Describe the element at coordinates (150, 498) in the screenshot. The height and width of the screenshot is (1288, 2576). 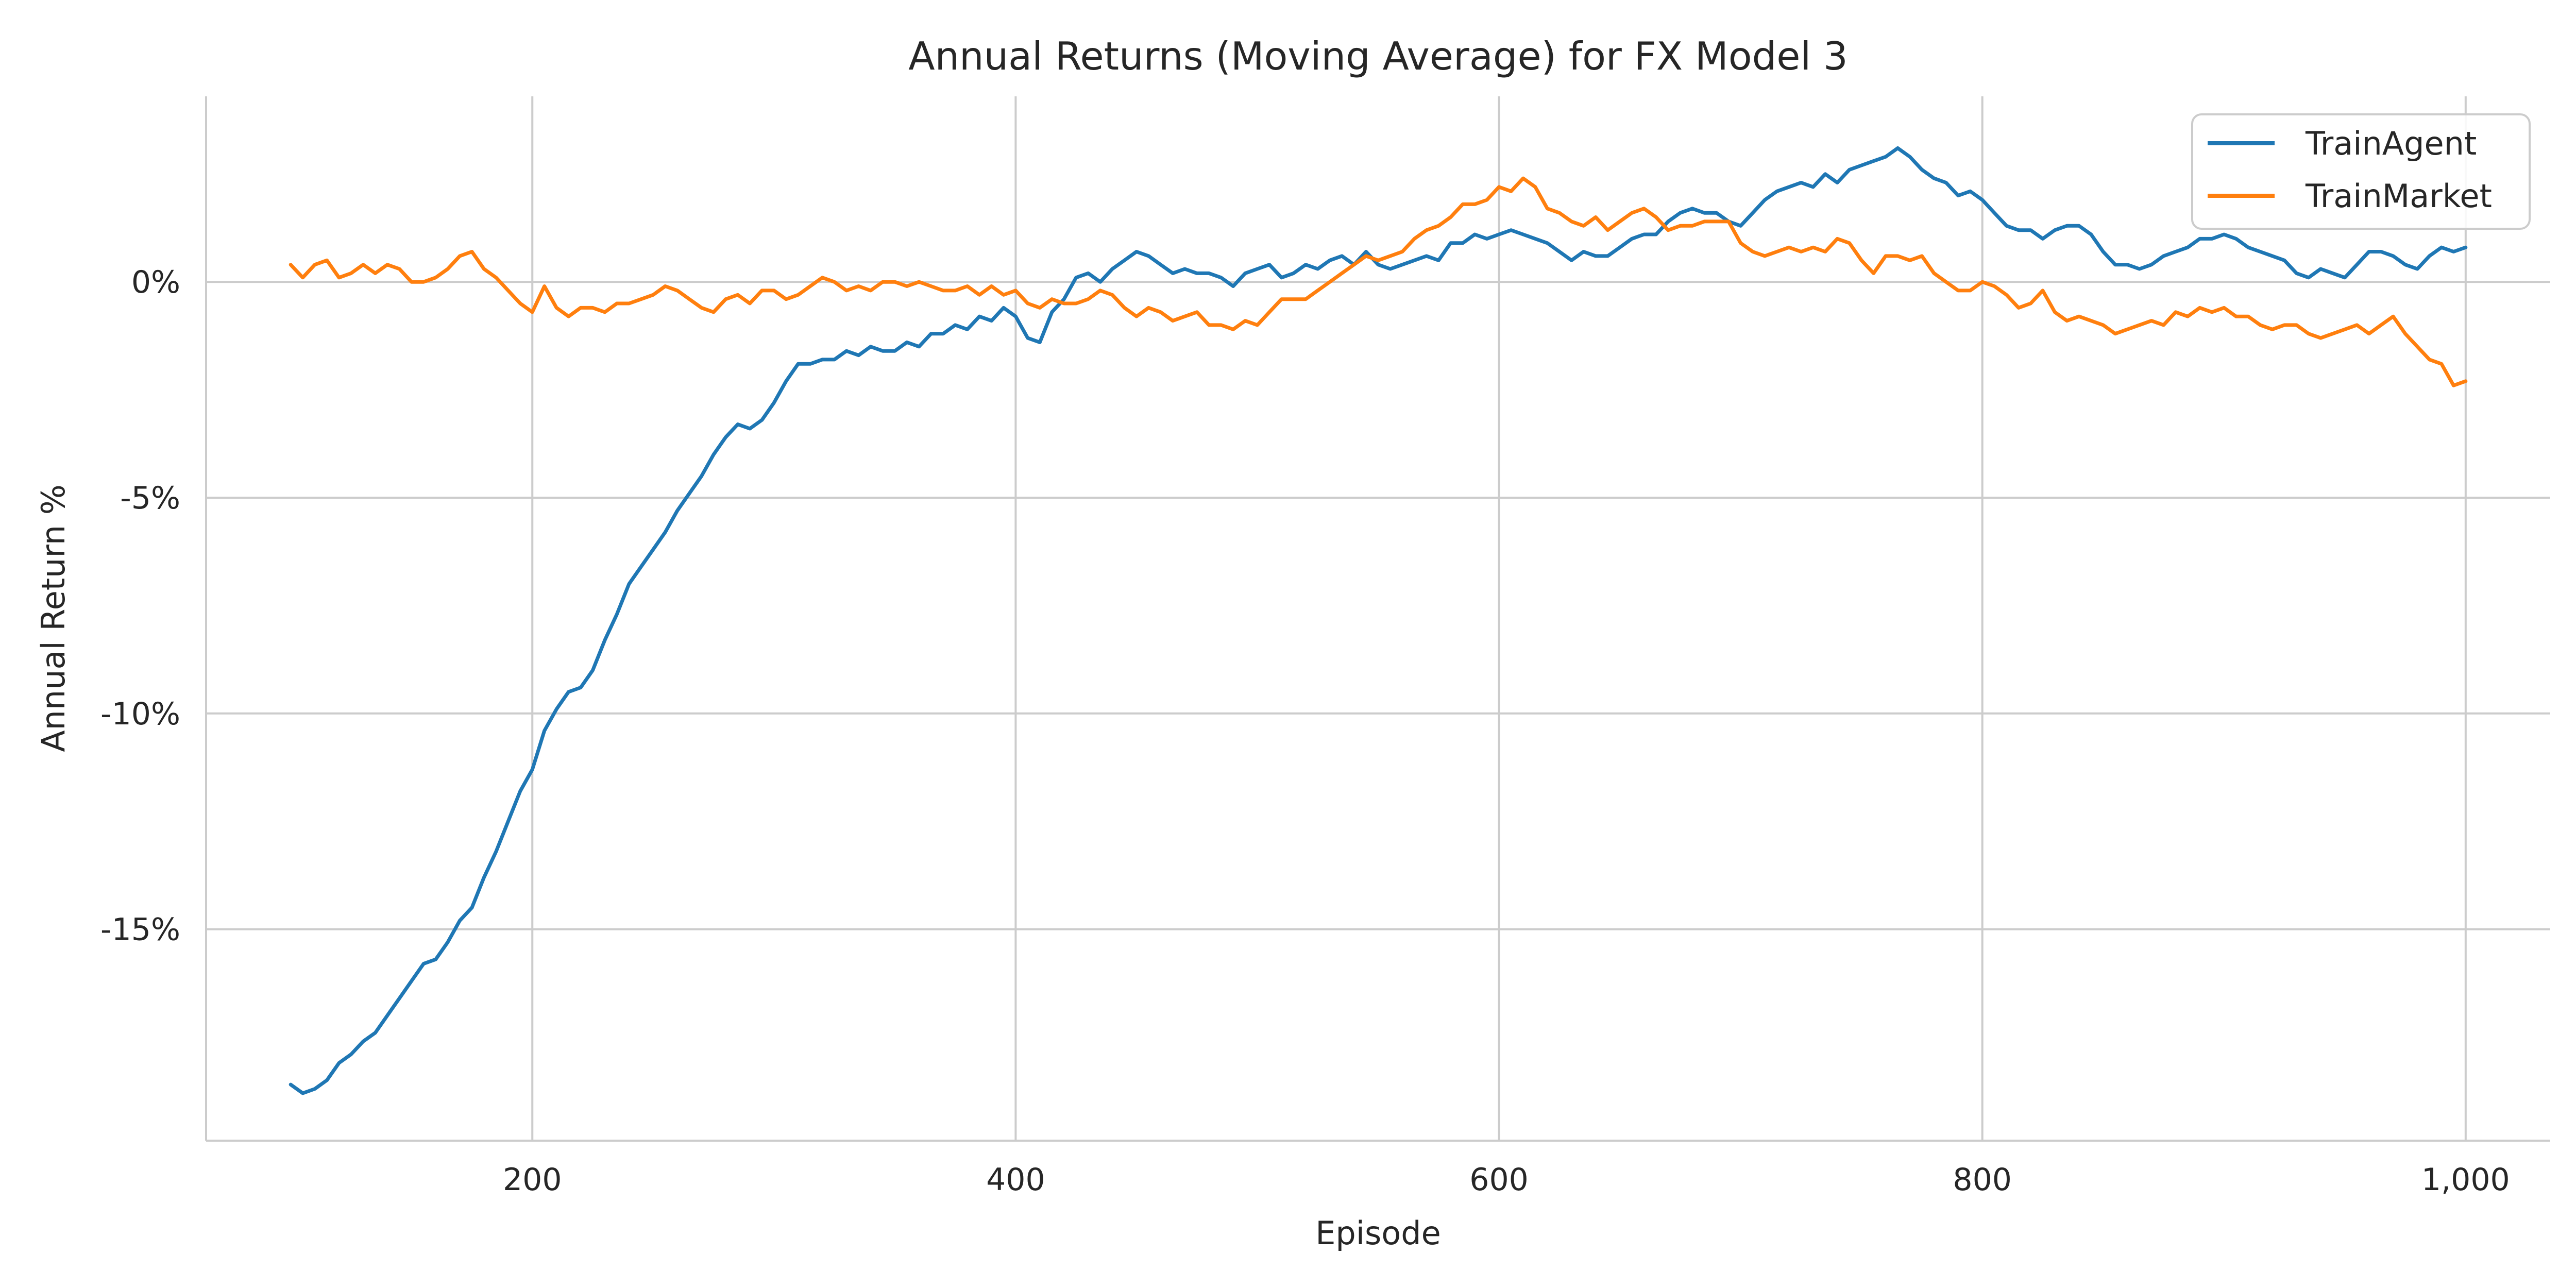
I see `y-tick-label: -5%` at that location.